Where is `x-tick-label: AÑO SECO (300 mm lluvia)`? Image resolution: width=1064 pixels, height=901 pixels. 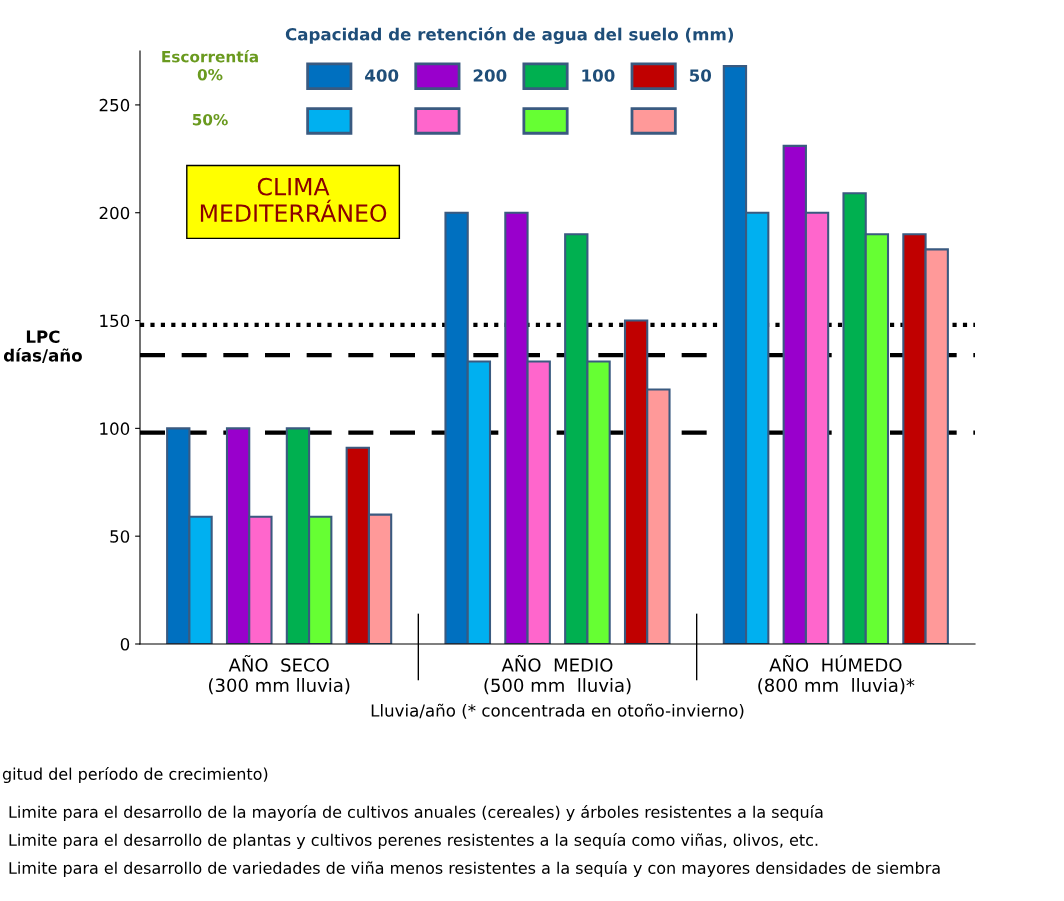
x-tick-label: AÑO SECO (300 mm lluvia) is located at coordinates (279, 675).